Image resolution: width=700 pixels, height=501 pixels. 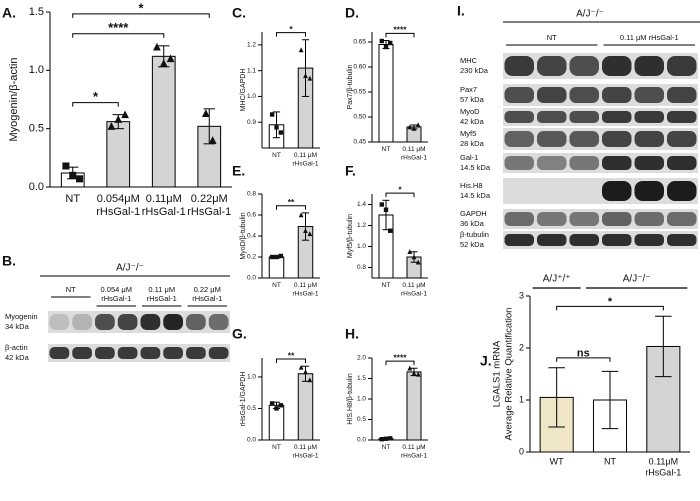 What do you see at coordinates (251, 236) in the screenshot?
I see `y-tick-label: 0.4` at bounding box center [251, 236].